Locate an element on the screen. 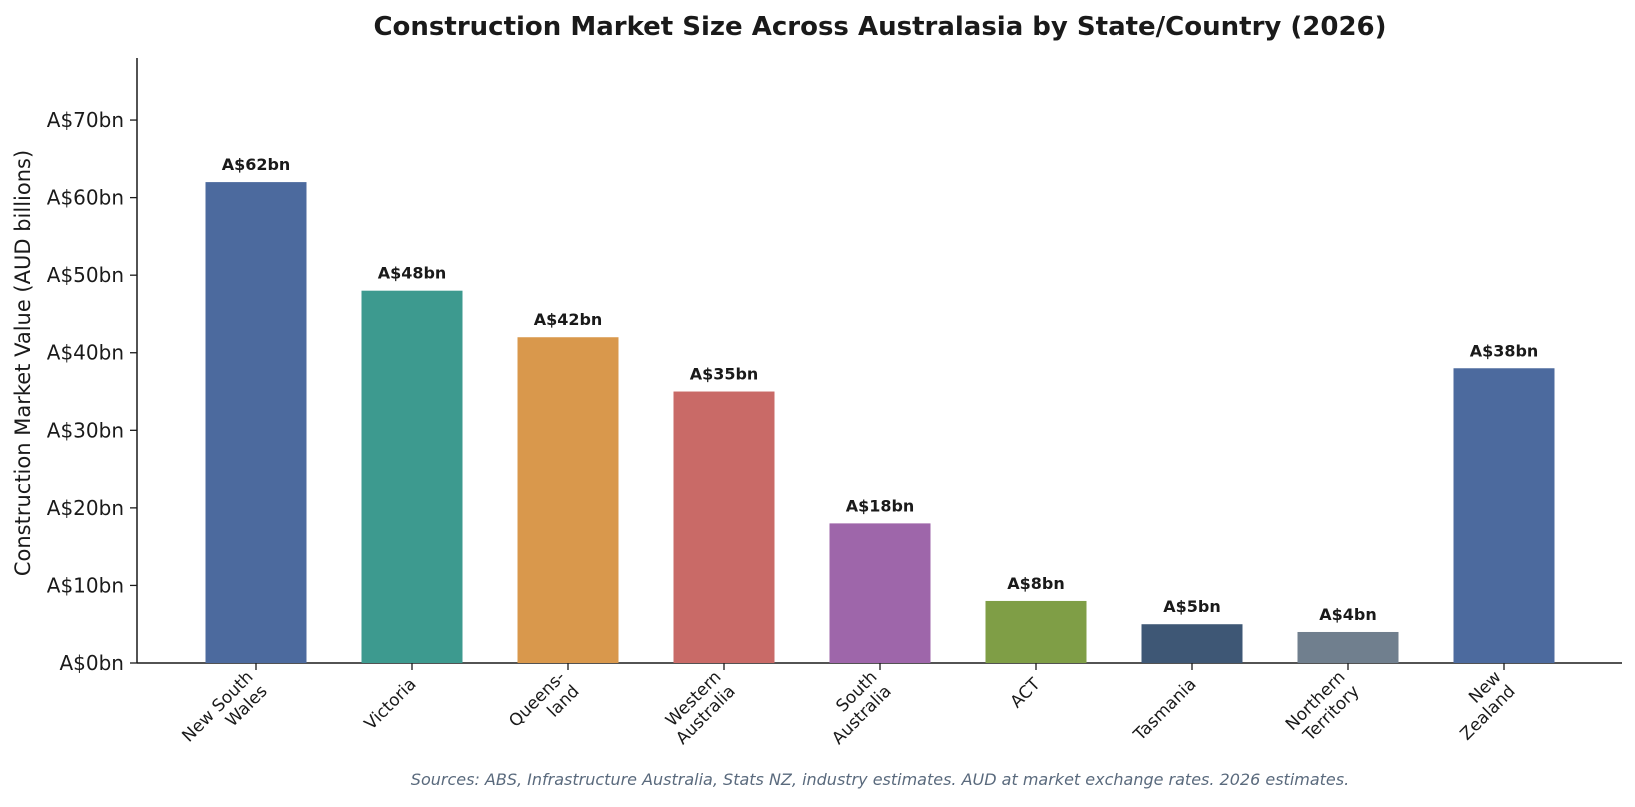 The width and height of the screenshot is (1635, 807). svg-text: ACT is located at coordinates (1026, 693).